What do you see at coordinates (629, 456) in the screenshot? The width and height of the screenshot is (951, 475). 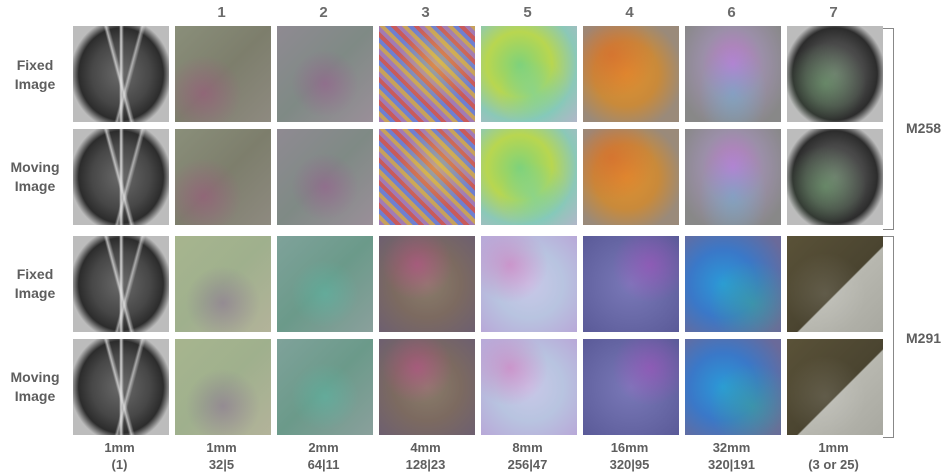 I see `col-footer-5: 16mm 320|95` at bounding box center [629, 456].